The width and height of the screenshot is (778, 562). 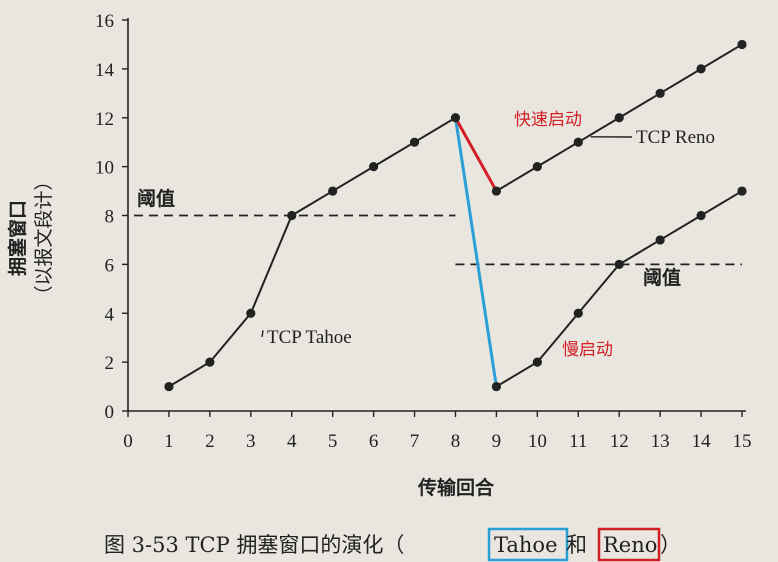 I want to click on tahoe-highlight-line, so click(x=475, y=252).